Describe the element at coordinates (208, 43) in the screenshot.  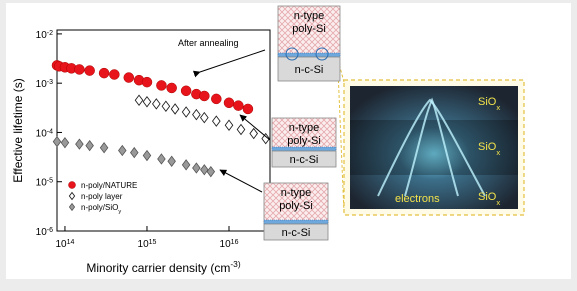
I see `annotation: After annealing` at that location.